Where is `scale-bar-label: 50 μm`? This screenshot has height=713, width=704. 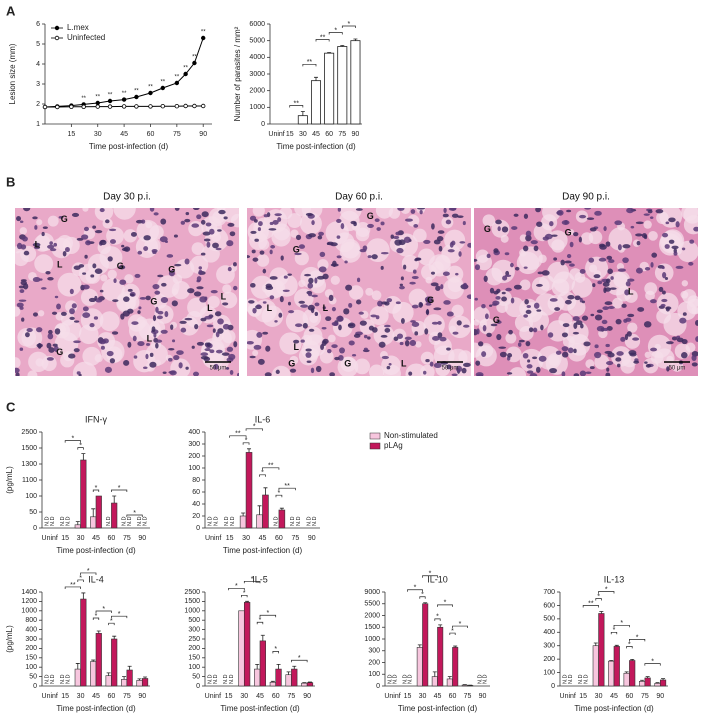
scale-bar-label: 50 μm is located at coordinates (450, 369).